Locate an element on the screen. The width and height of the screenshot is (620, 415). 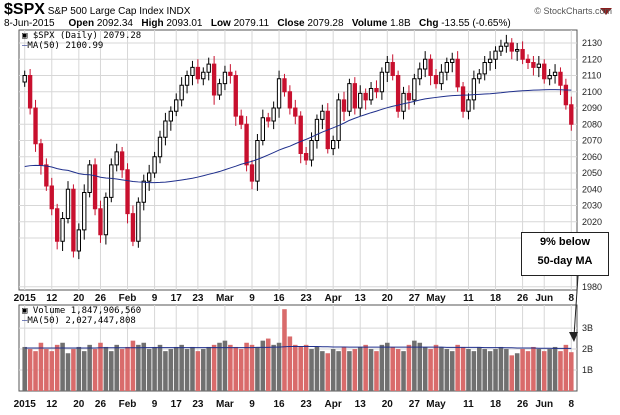
annotation-line-2: 50-day MA is located at coordinates (565, 261).